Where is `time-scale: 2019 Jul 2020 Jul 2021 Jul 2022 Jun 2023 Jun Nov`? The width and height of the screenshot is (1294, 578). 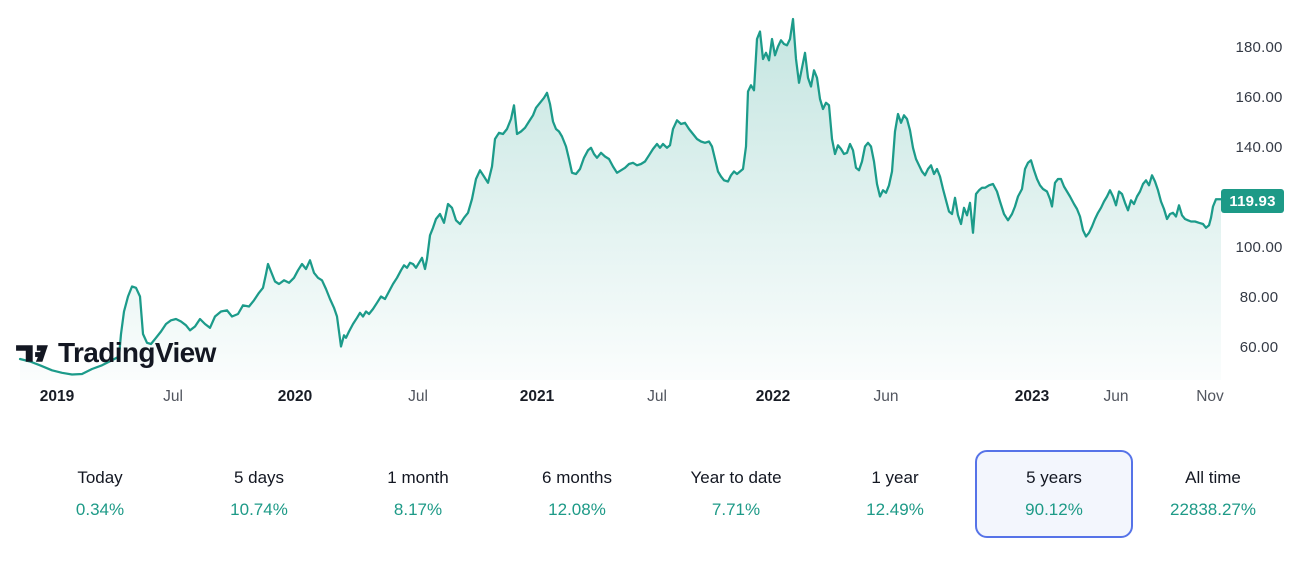
time-scale: 2019 Jul 2020 Jul 2021 Jul 2022 Jun 2023 Jun Nov is located at coordinates (647, 398).